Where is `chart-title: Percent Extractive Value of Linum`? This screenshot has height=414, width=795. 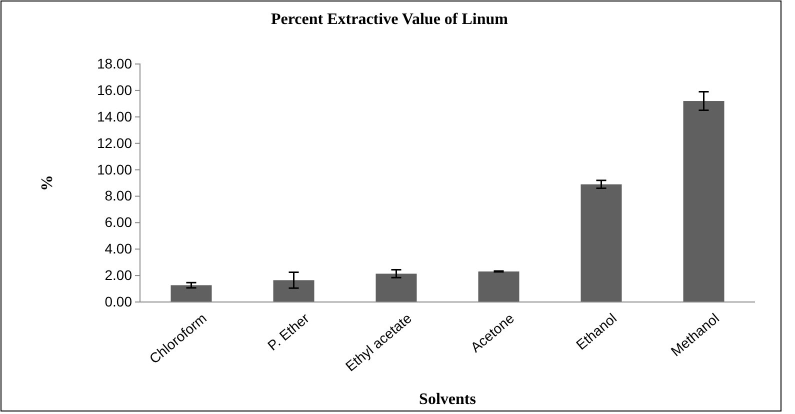
chart-title: Percent Extractive Value of Linum is located at coordinates (389, 19).